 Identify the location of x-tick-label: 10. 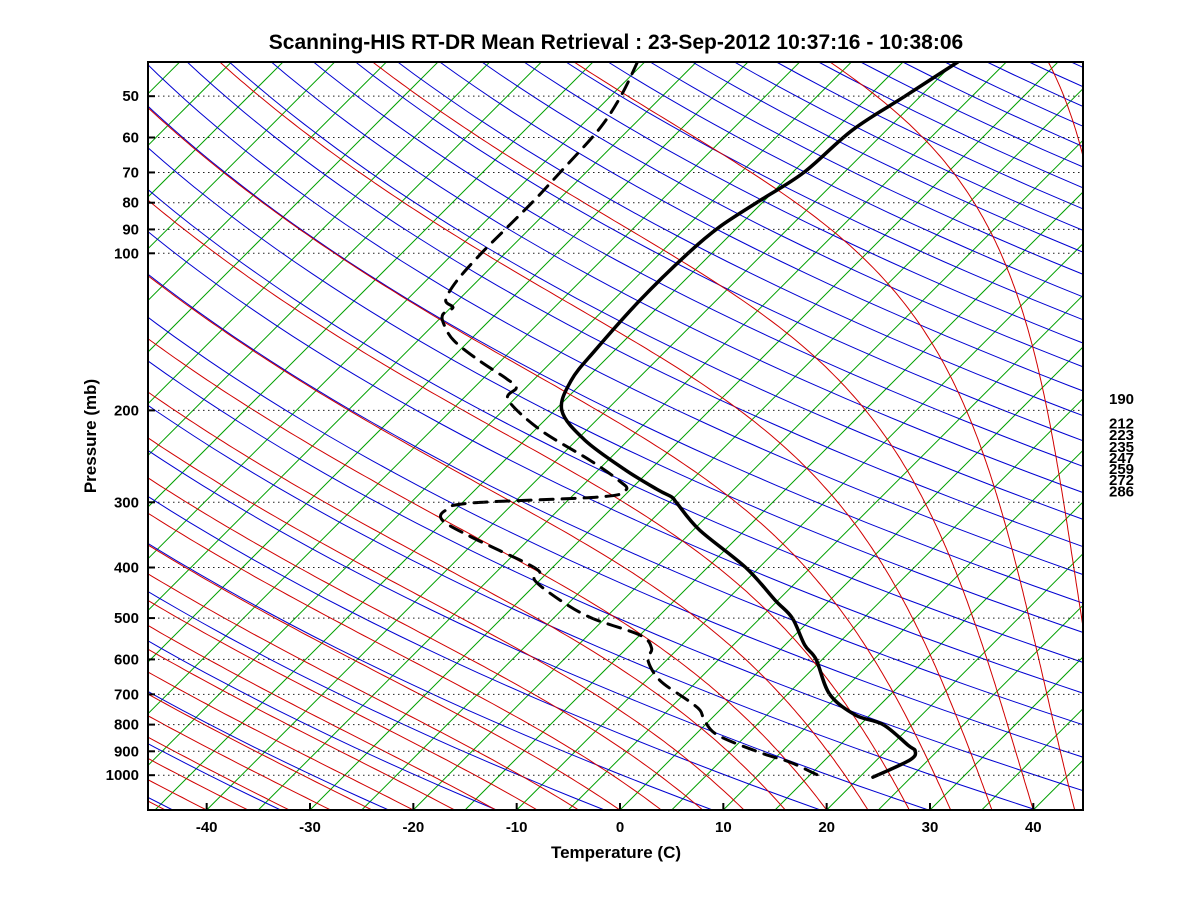
(723, 827).